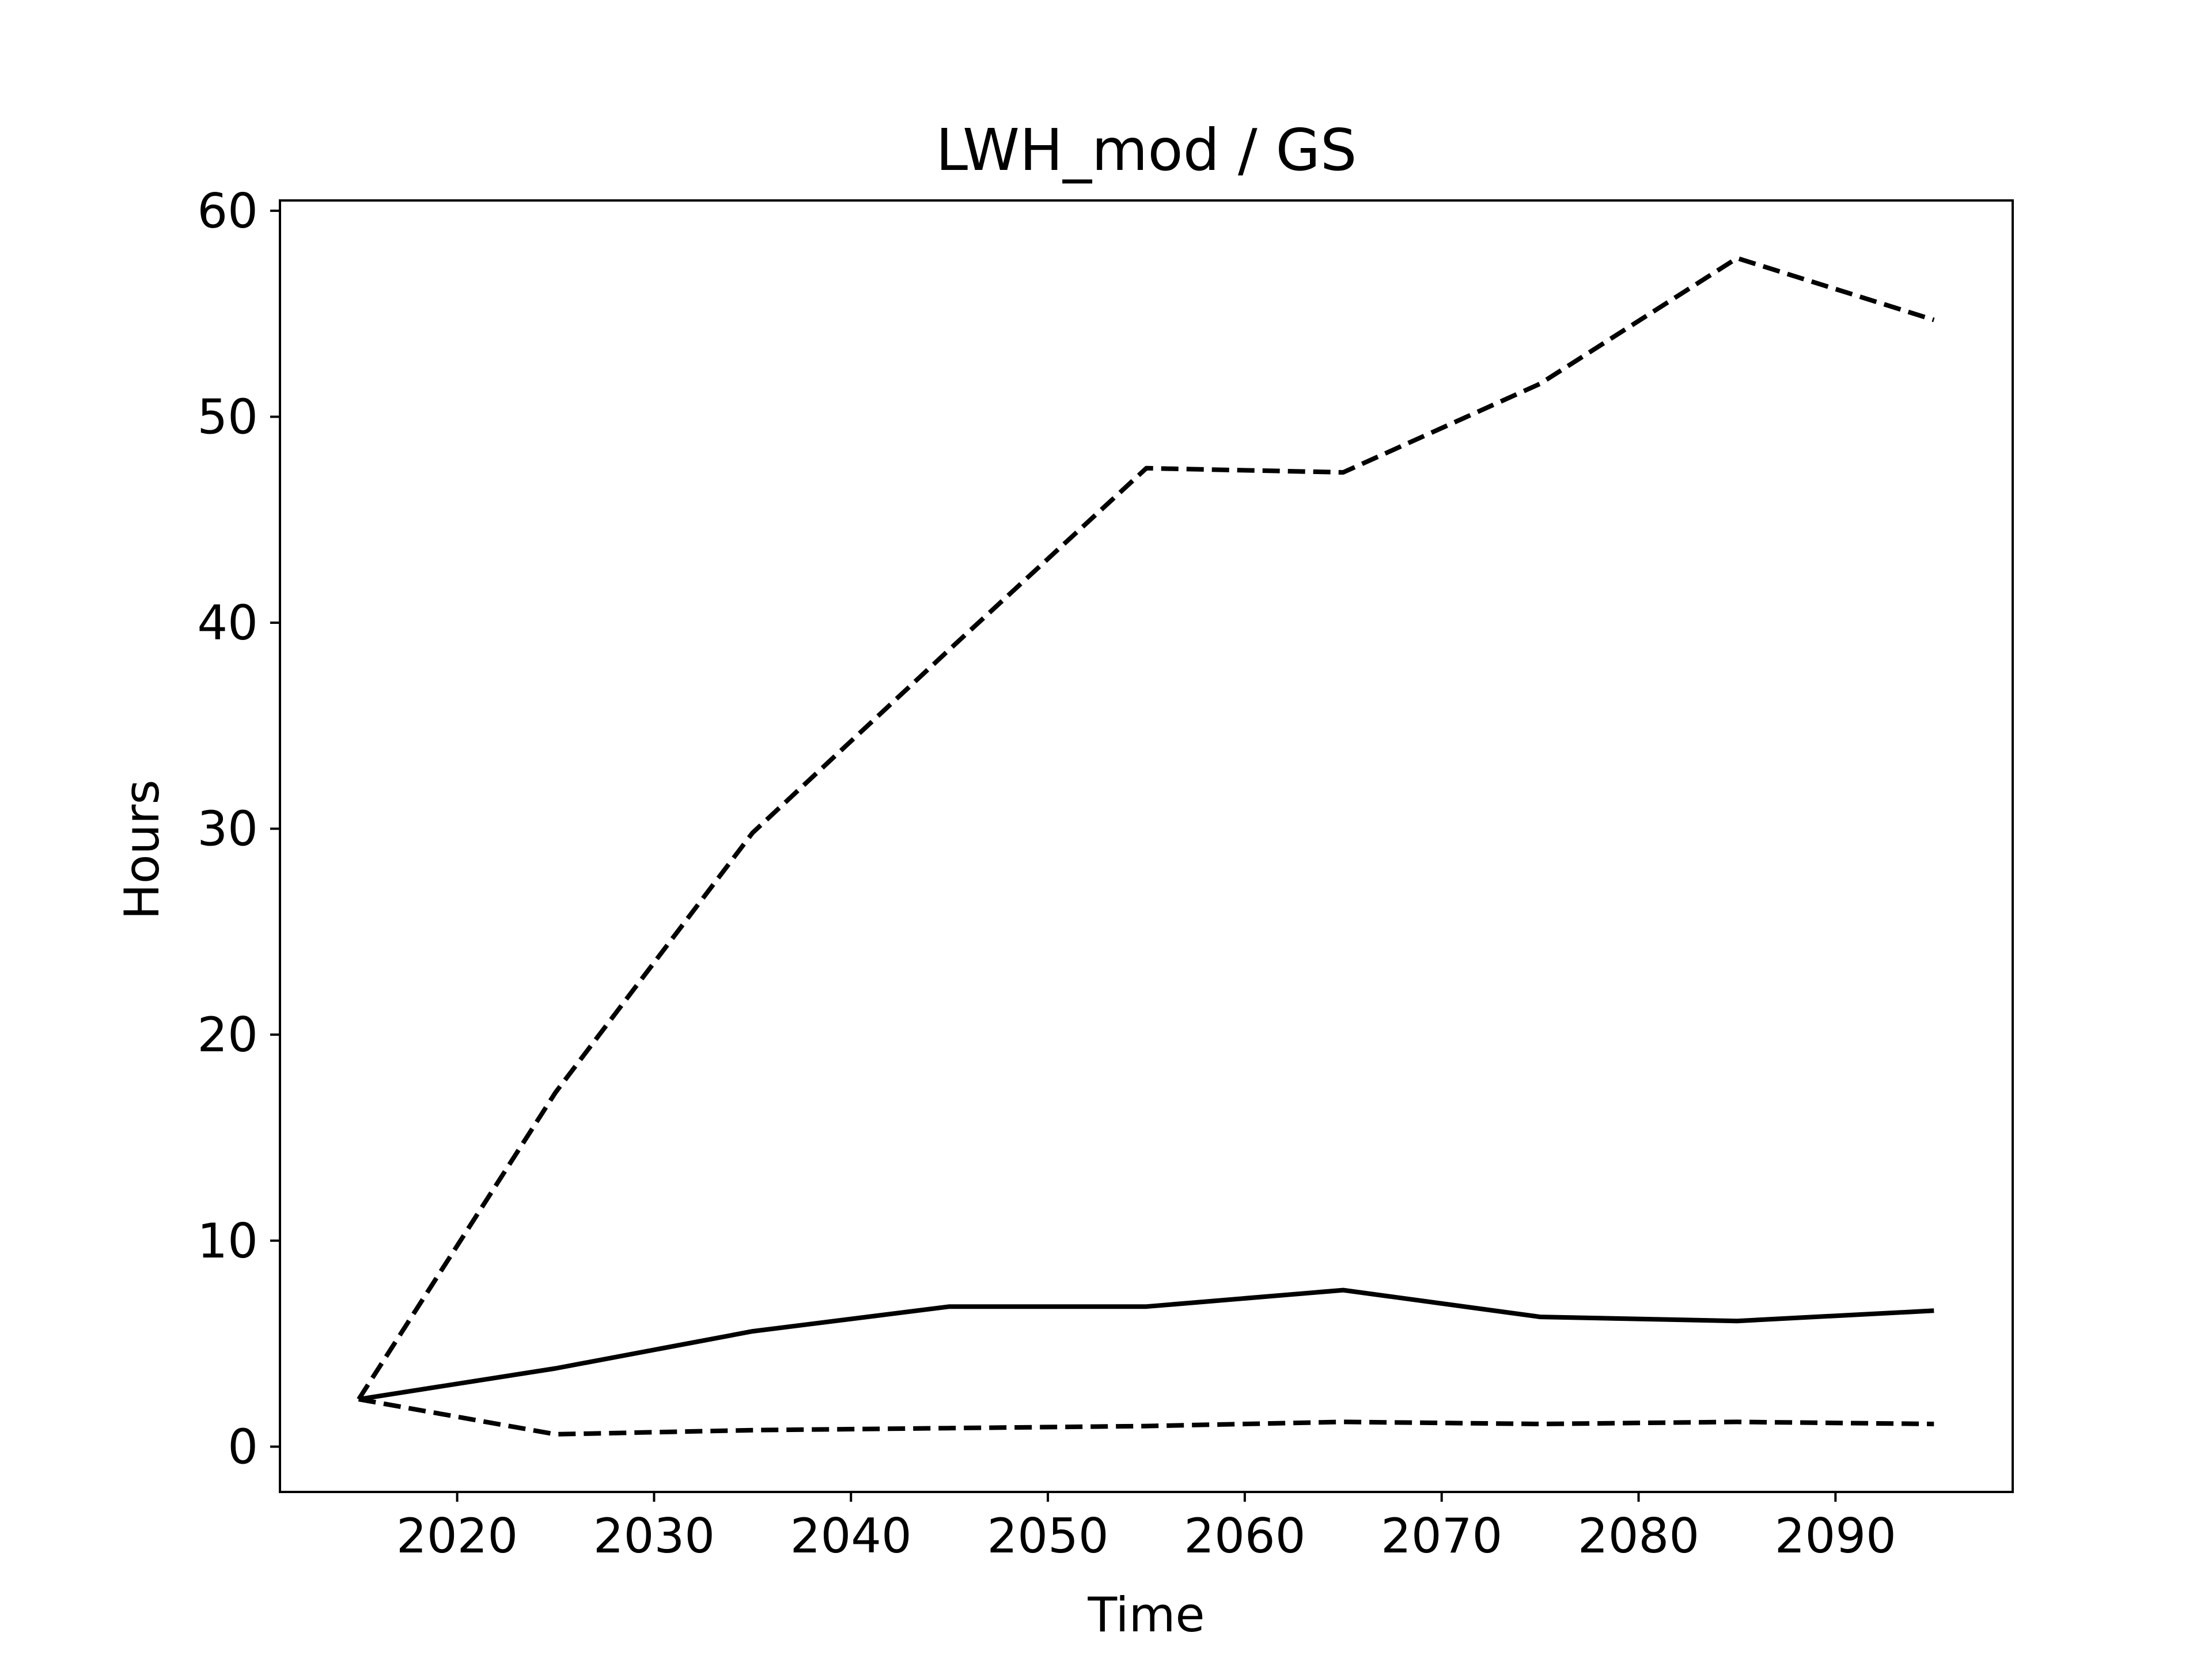 Image resolution: width=2212 pixels, height=1659 pixels. I want to click on x-axis-ticks: 2020 2030 2040 2050 2060 2070 2080 2090, so click(1146, 1528).